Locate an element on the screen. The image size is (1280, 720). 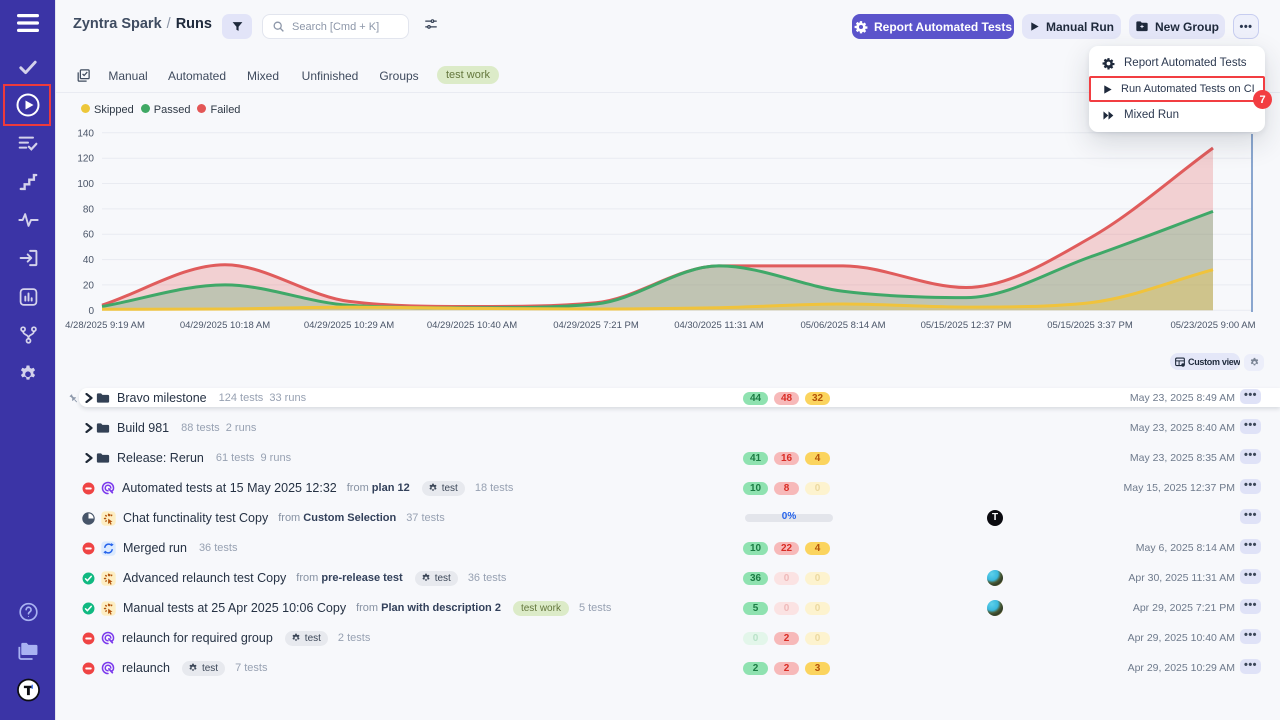
svg-text: 05/23/2025 9:00 AM is located at coordinates (1212, 325).